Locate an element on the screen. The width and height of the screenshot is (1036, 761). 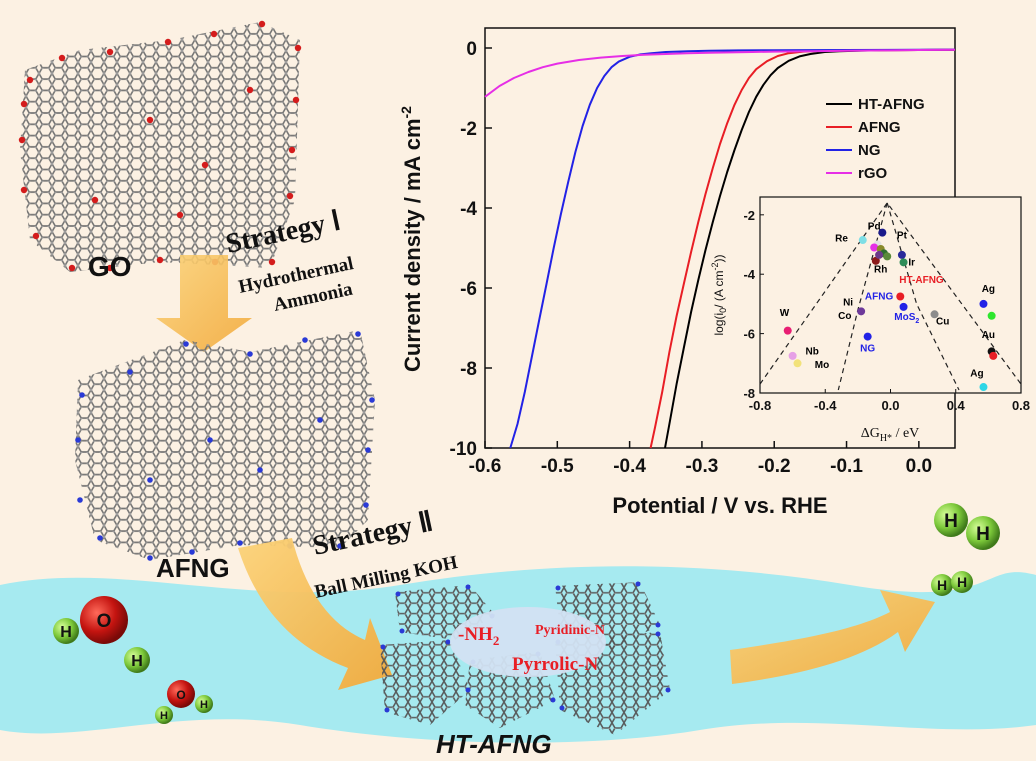
lsv-y-tick-label: 0 is located at coordinates (471, 49).